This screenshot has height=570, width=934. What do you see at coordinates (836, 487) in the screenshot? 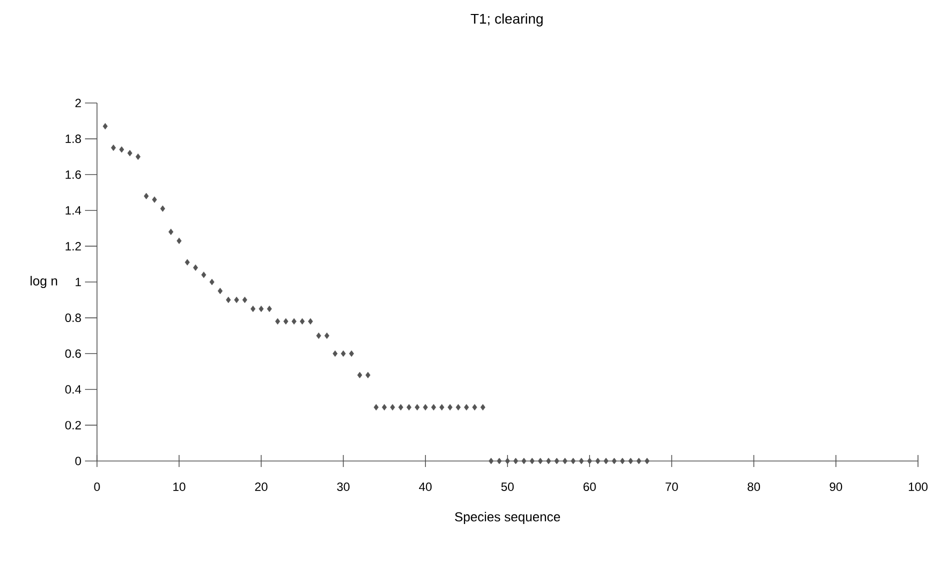
I see `x-tick-label: 90` at bounding box center [836, 487].